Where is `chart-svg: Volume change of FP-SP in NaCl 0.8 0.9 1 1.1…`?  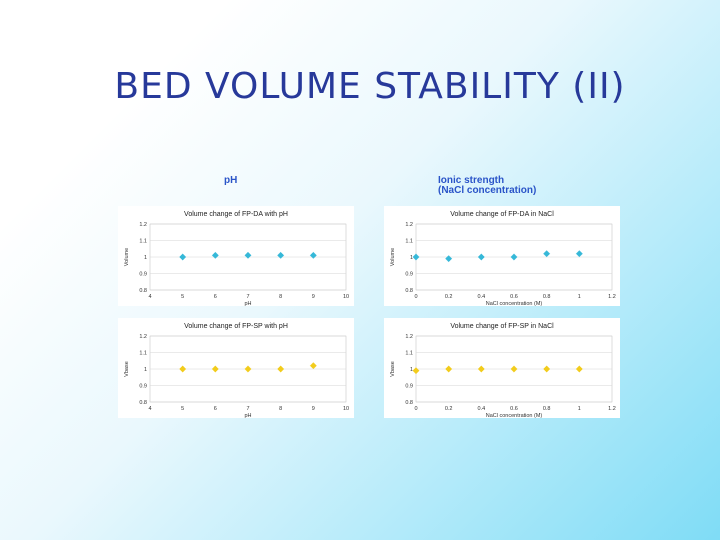 chart-svg: Volume change of FP-SP in NaCl 0.8 0.9 1 1.1… is located at coordinates (503, 370).